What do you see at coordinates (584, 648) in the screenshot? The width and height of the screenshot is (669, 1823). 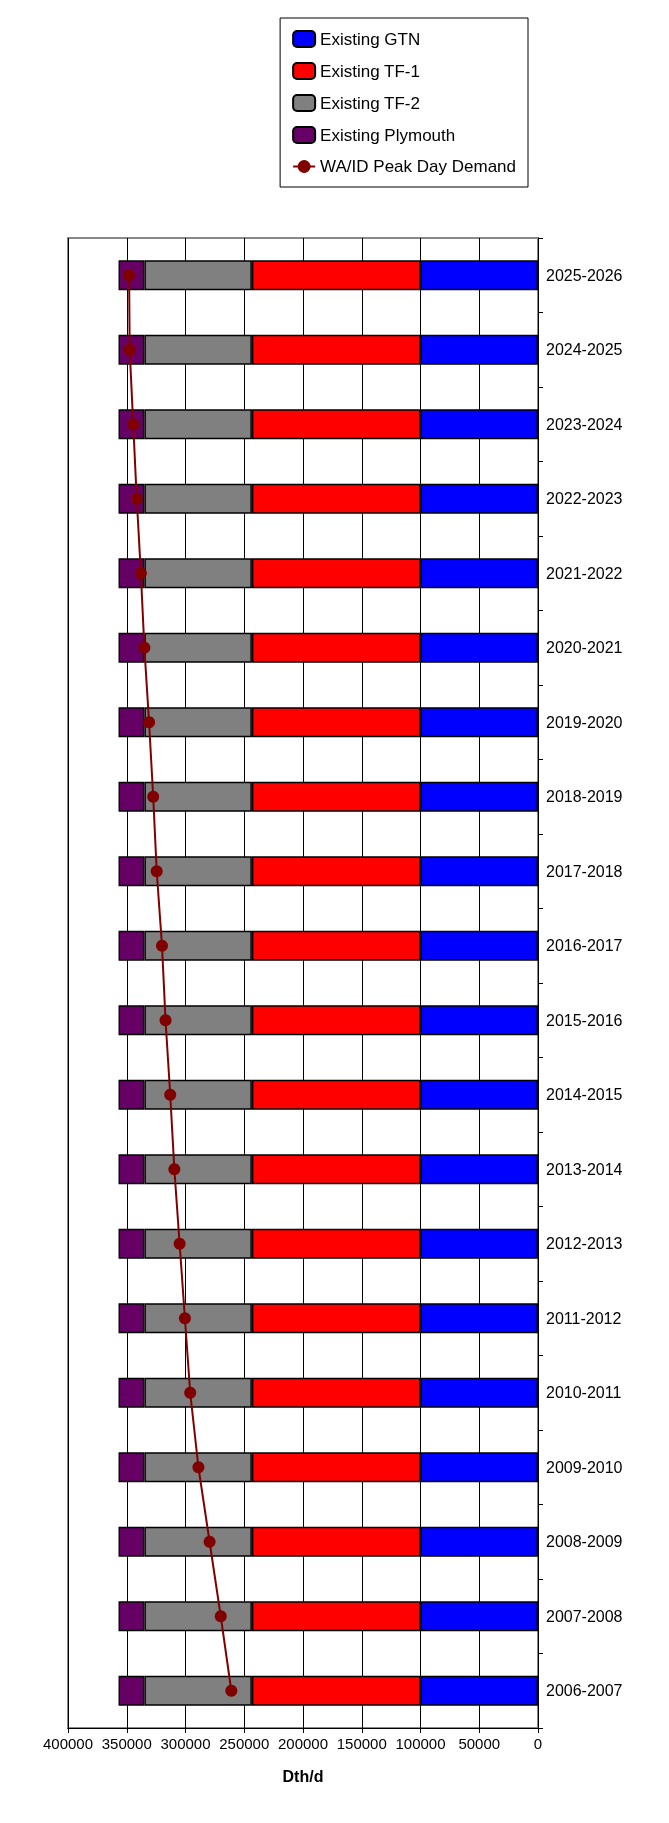 I see `y-tick-label: 2020-2021` at bounding box center [584, 648].